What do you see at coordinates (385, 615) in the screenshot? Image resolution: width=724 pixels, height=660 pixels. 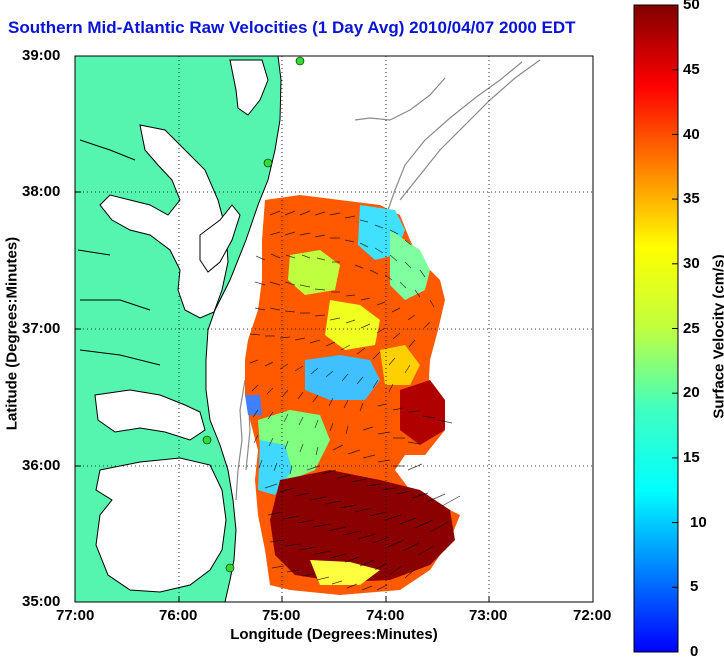 I see `xtick-label: 74:00` at bounding box center [385, 615].